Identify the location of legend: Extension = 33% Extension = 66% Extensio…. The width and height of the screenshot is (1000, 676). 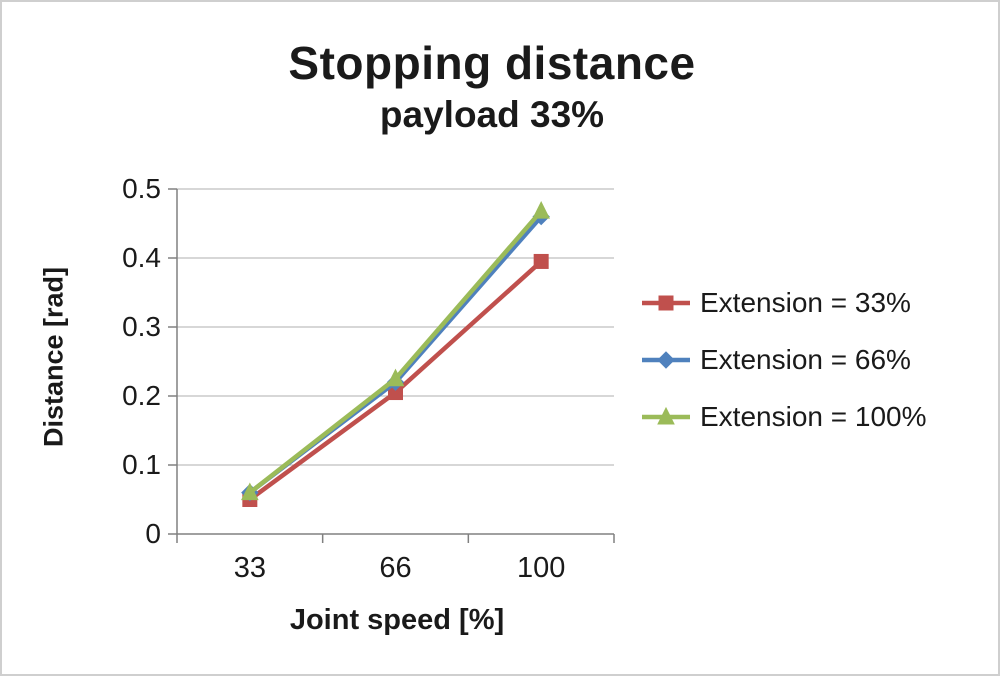
(783, 360).